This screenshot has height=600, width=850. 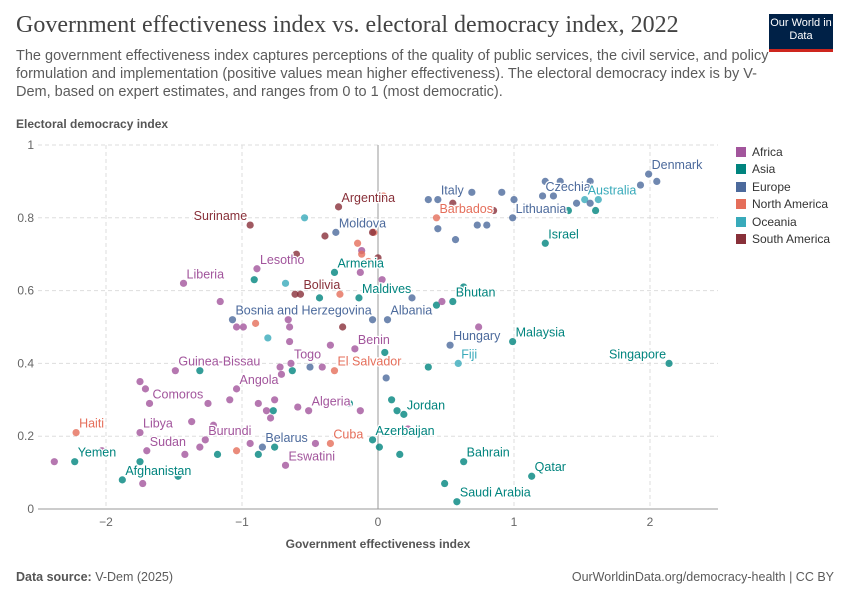 What do you see at coordinates (783, 240) in the screenshot?
I see `legend-item: South America` at bounding box center [783, 240].